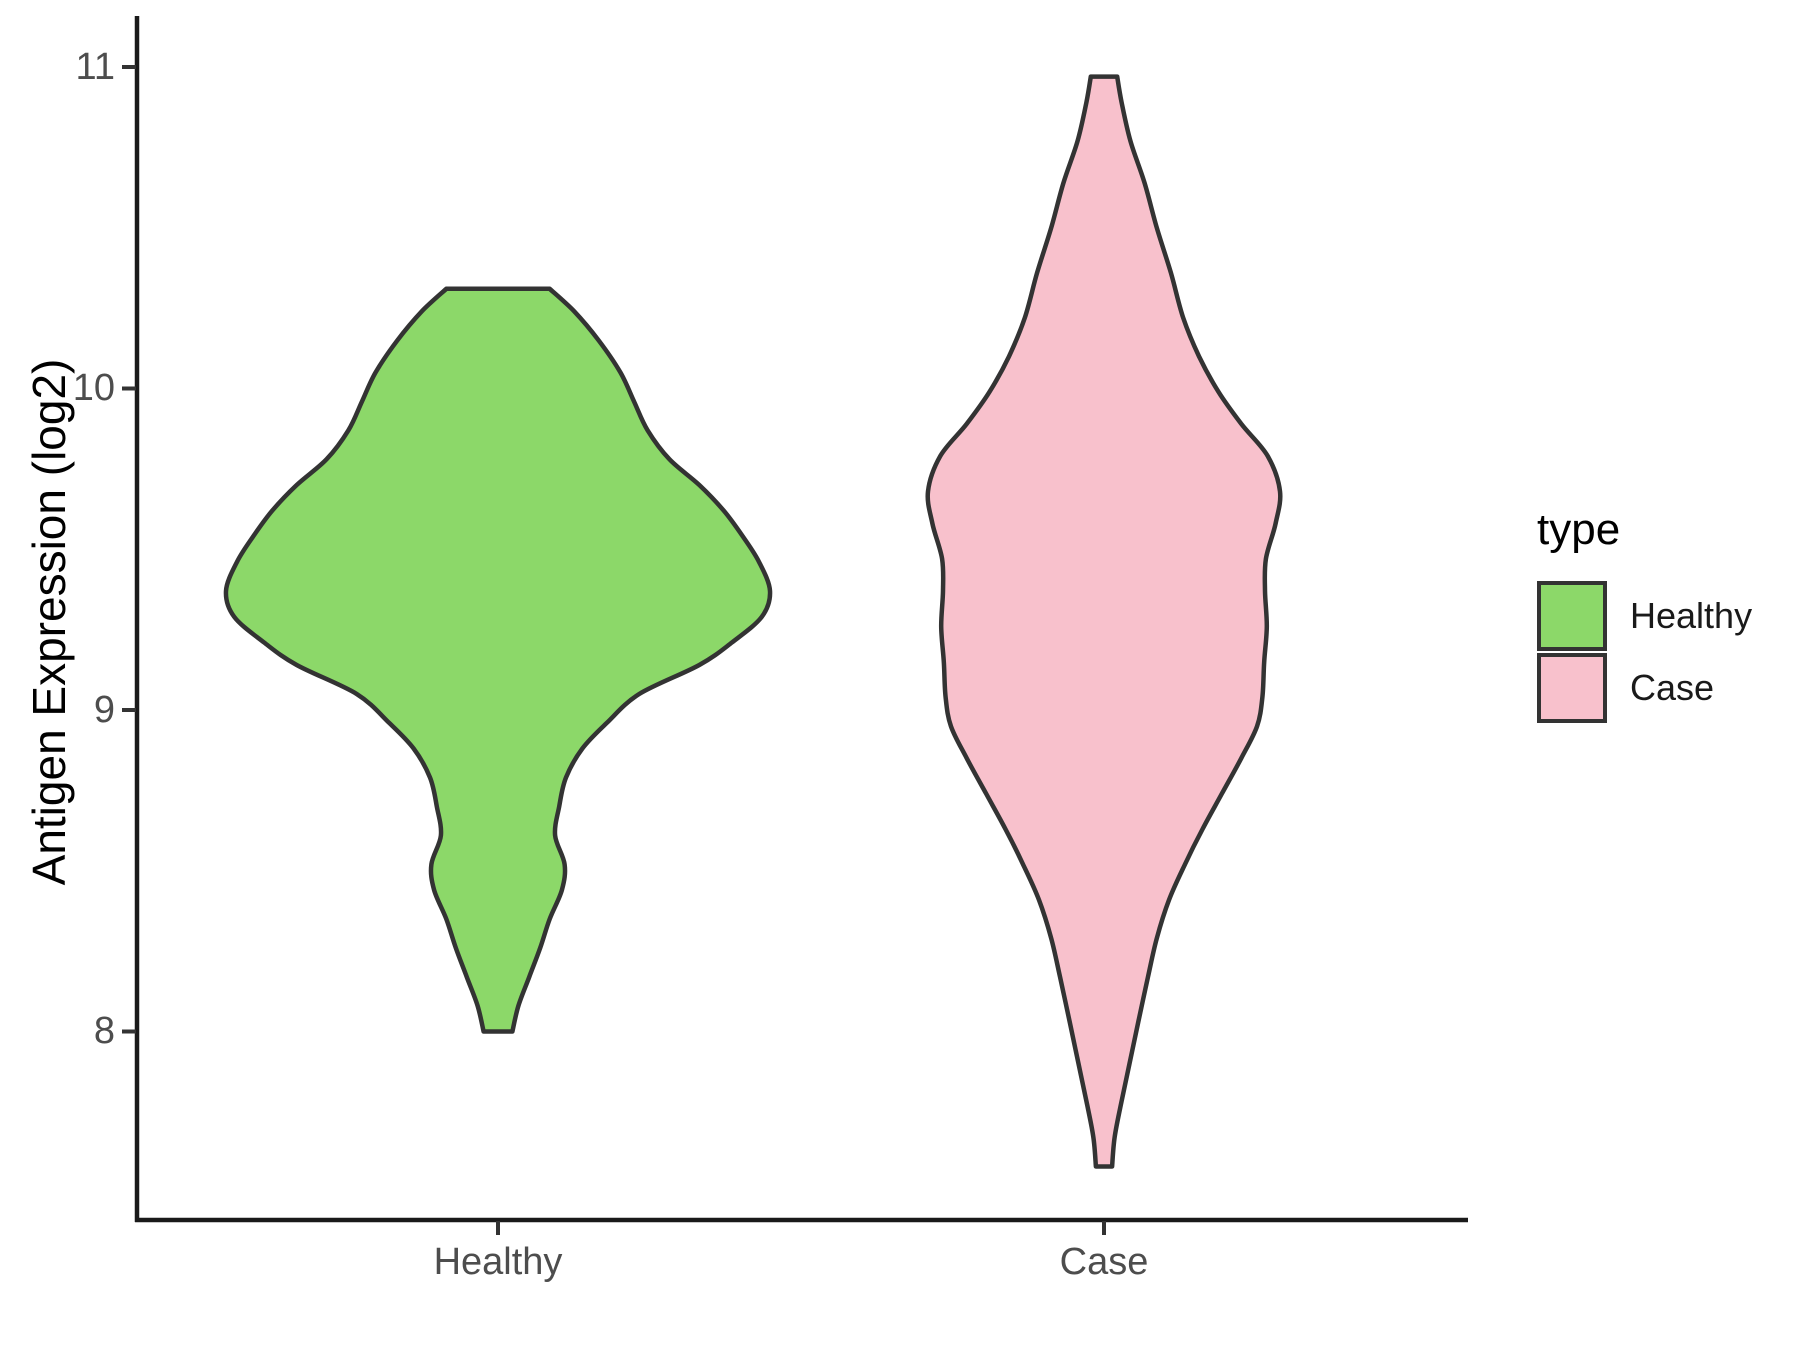  Describe the element at coordinates (93, 388) in the screenshot. I see `y-tick-label-10: 10` at that location.